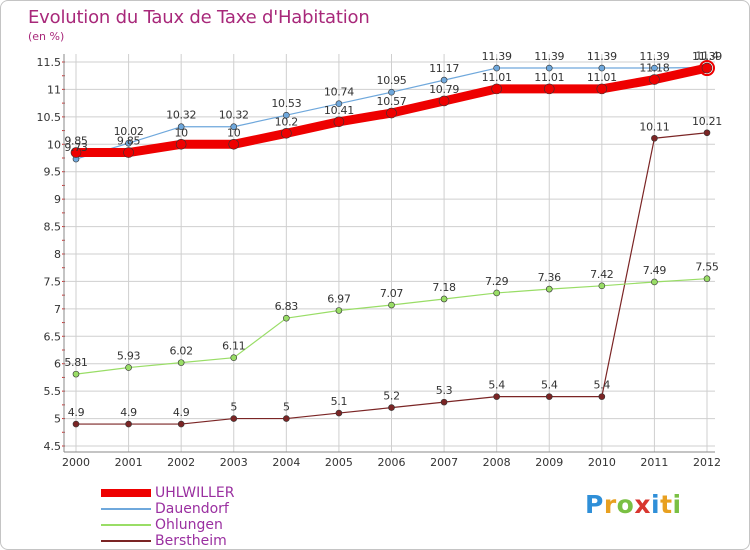 The height and width of the screenshot is (550, 750). What do you see at coordinates (550, 277) in the screenshot?
I see `data-label: 7.36` at bounding box center [550, 277].